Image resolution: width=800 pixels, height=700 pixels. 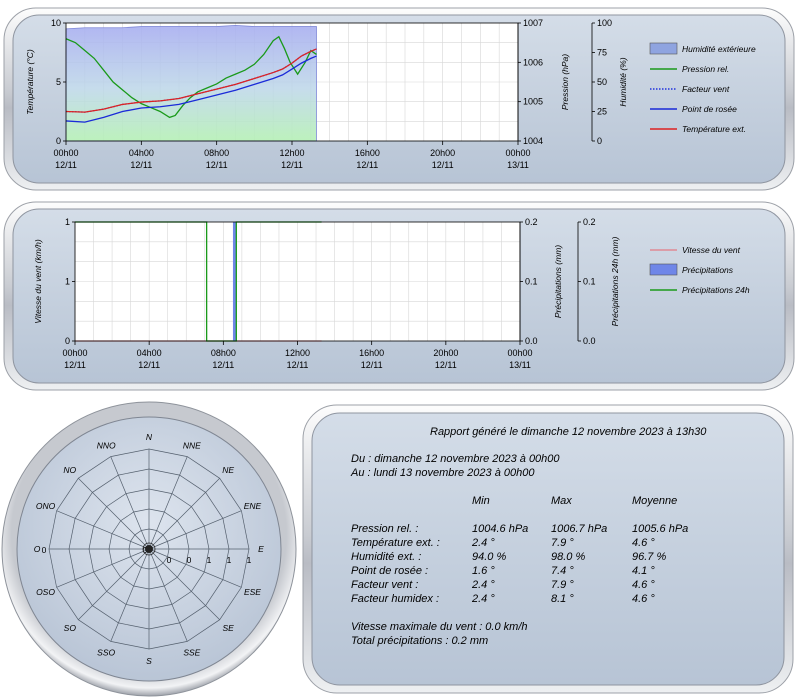 I want to click on direction-label: S, so click(x=149, y=661).